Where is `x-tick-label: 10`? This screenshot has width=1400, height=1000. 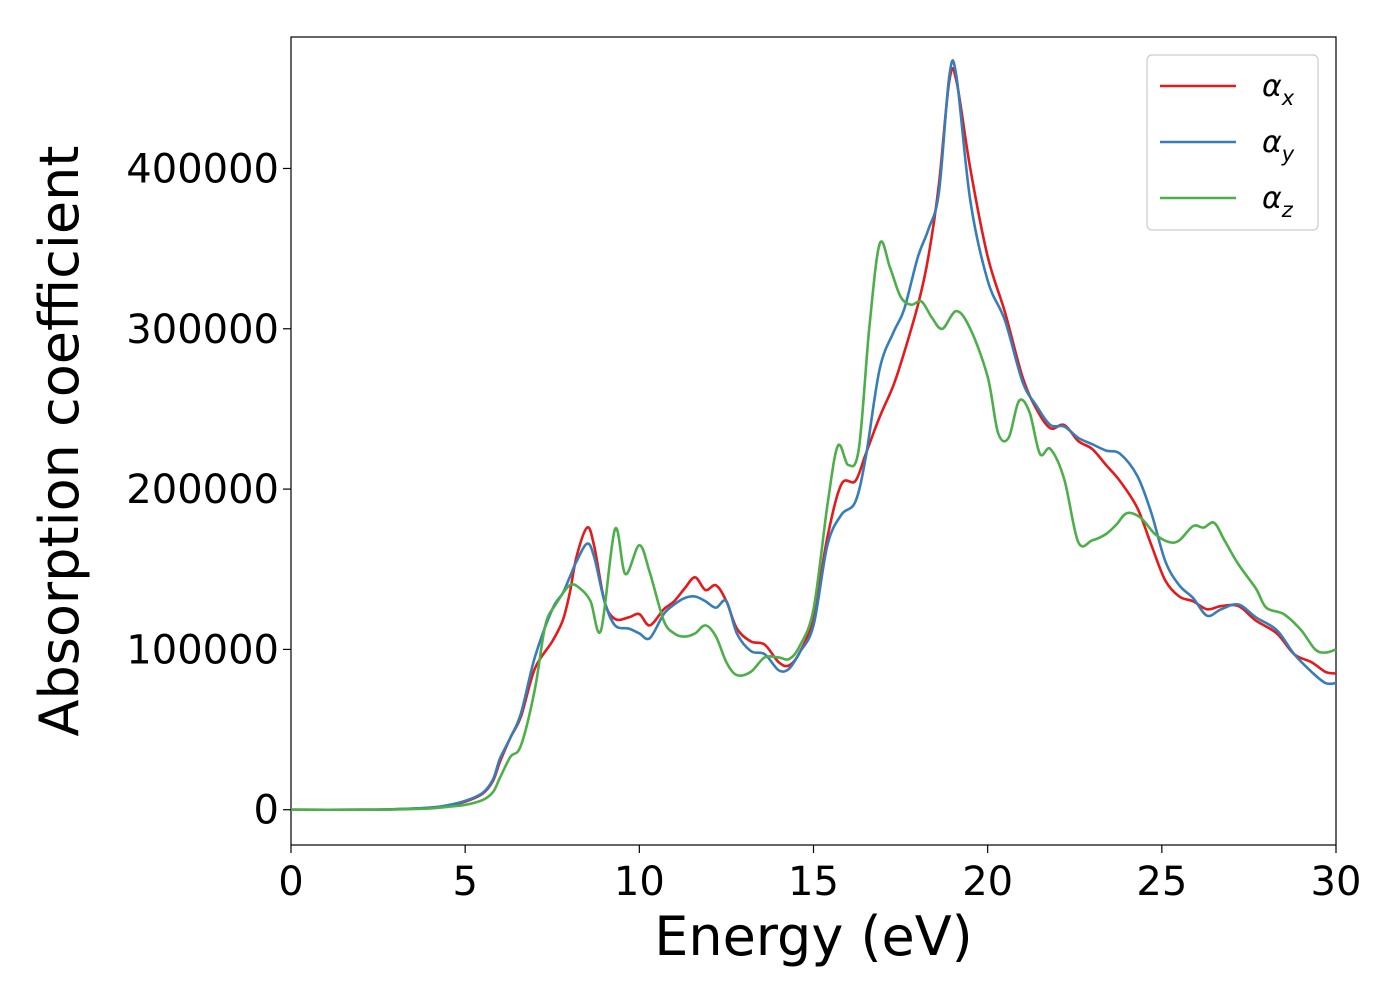 x-tick-label: 10 is located at coordinates (639, 882).